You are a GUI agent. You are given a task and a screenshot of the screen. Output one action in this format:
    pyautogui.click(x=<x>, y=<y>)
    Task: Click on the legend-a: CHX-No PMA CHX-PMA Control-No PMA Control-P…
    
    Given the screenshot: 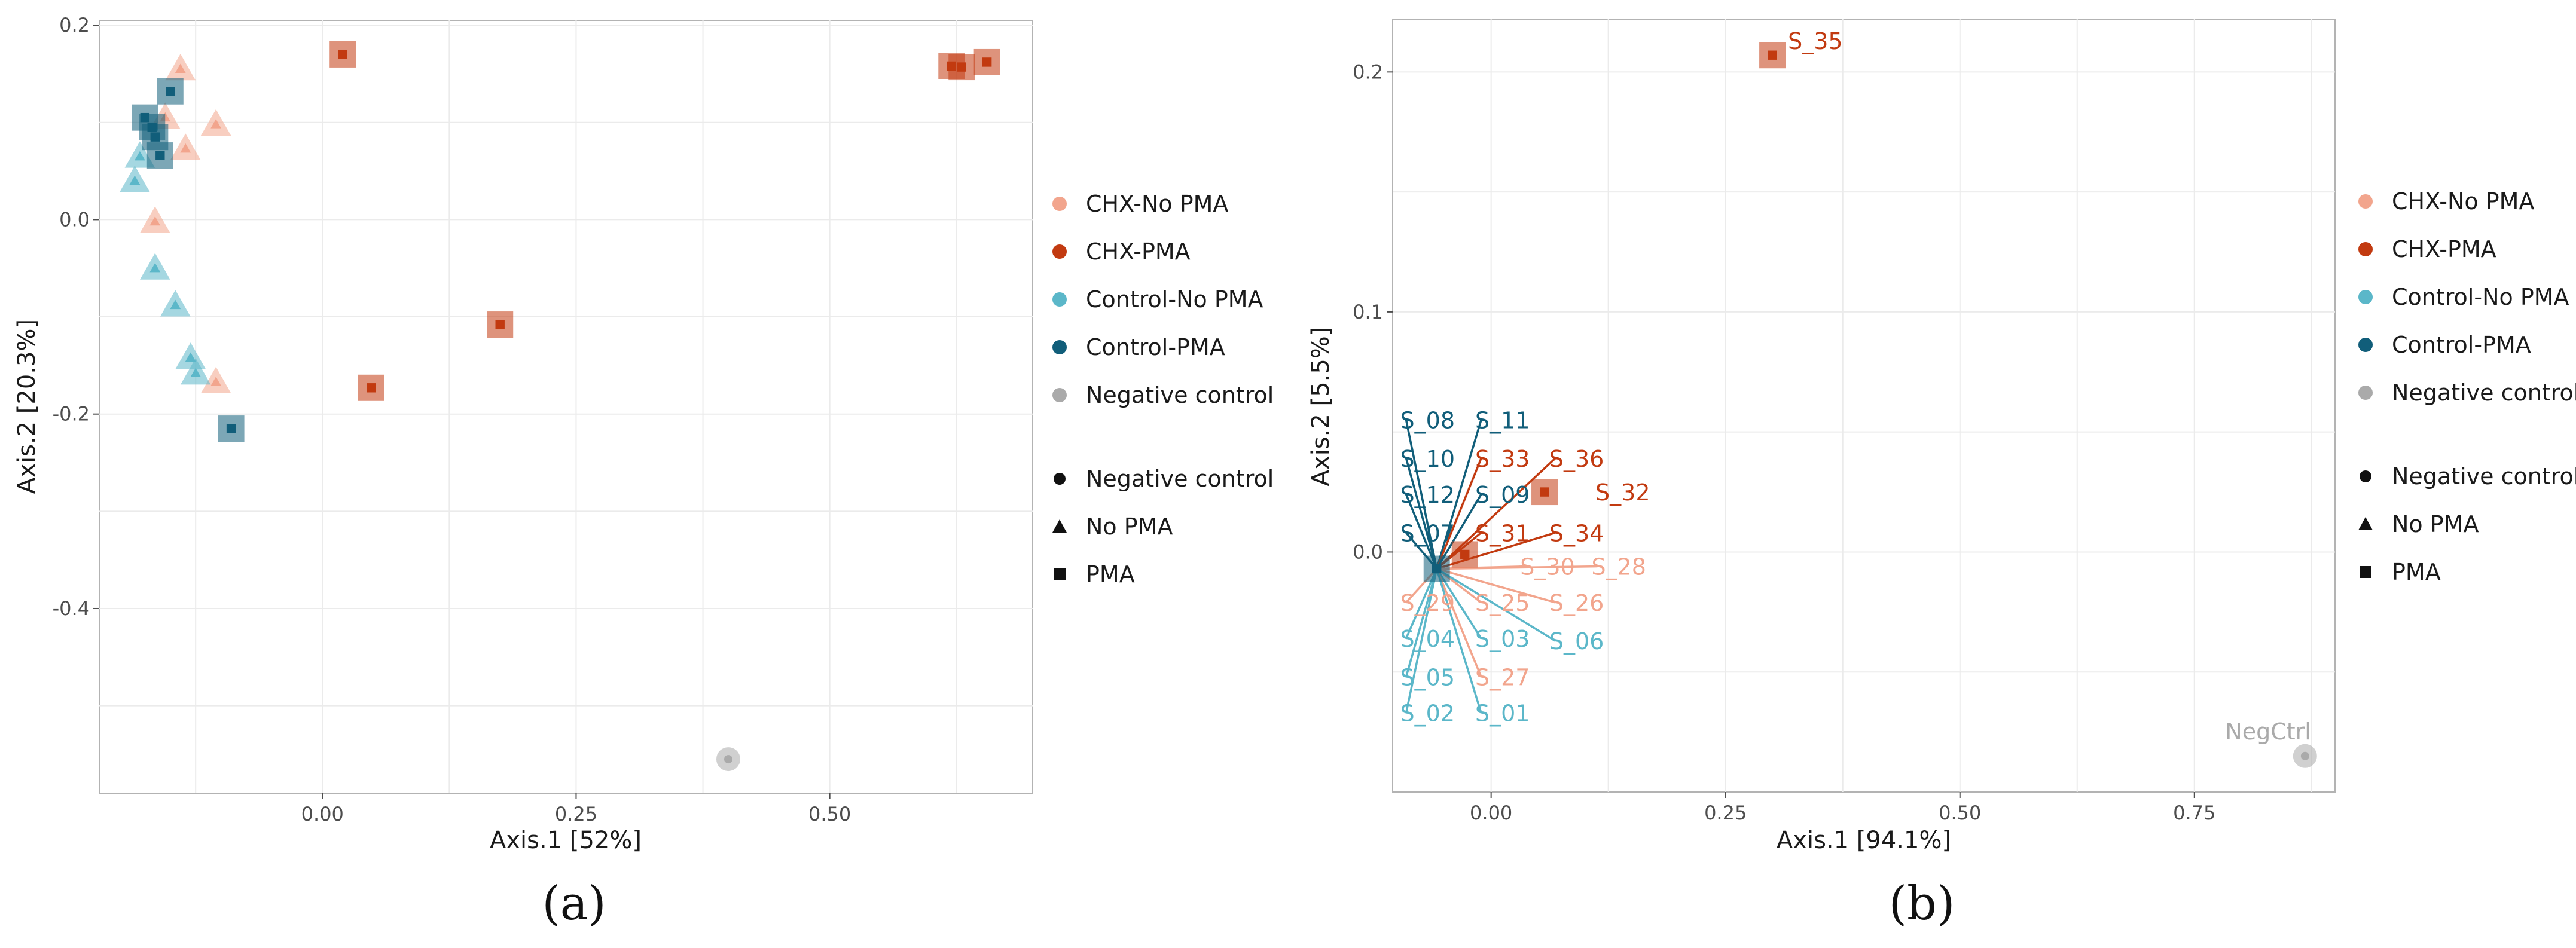 What is the action you would take?
    pyautogui.click(x=1163, y=389)
    